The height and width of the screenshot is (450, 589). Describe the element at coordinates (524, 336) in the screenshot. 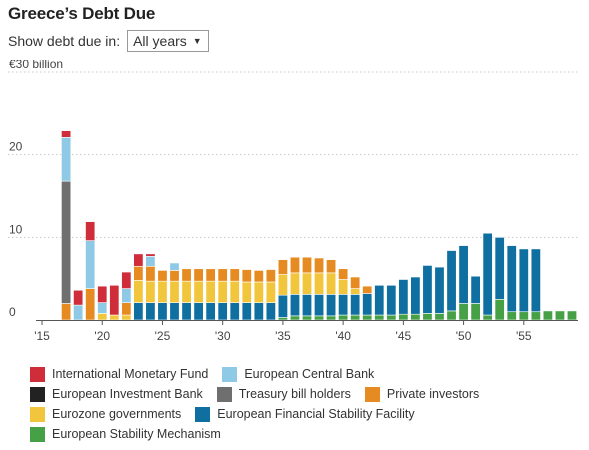

I see `x-tick-label: '55` at that location.